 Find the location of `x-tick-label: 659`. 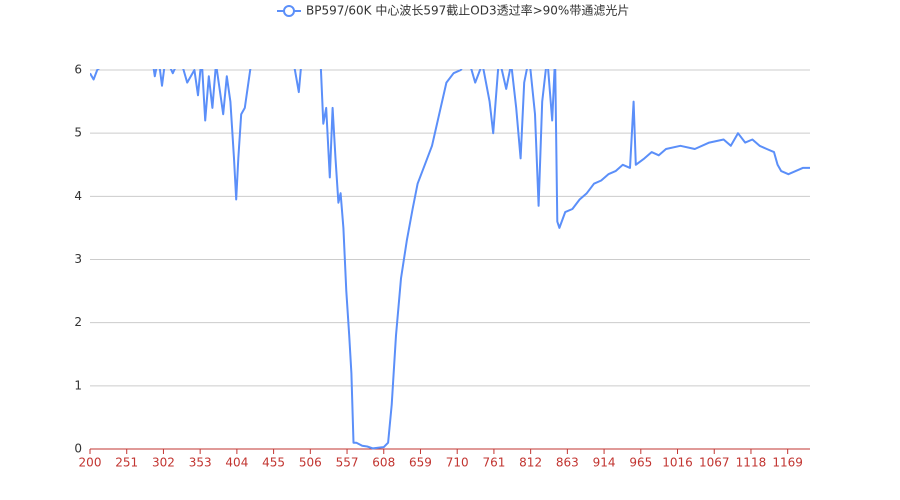

x-tick-label: 659 is located at coordinates (420, 463).